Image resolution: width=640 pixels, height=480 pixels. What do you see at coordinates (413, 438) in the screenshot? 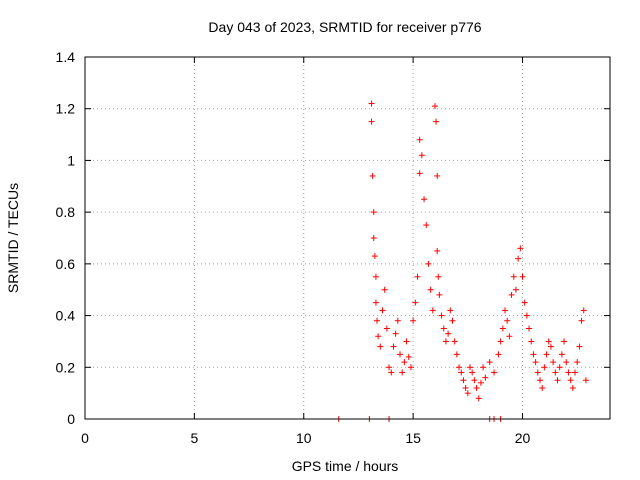
I see `x-tick-label: 15` at bounding box center [413, 438].